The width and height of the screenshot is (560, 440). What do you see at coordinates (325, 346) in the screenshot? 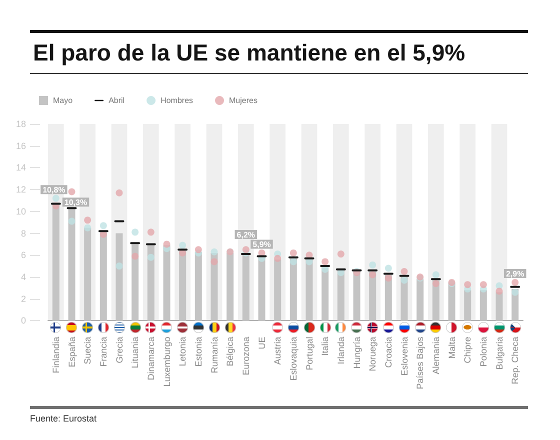
I see `x-tick-label: Italia` at bounding box center [325, 346].